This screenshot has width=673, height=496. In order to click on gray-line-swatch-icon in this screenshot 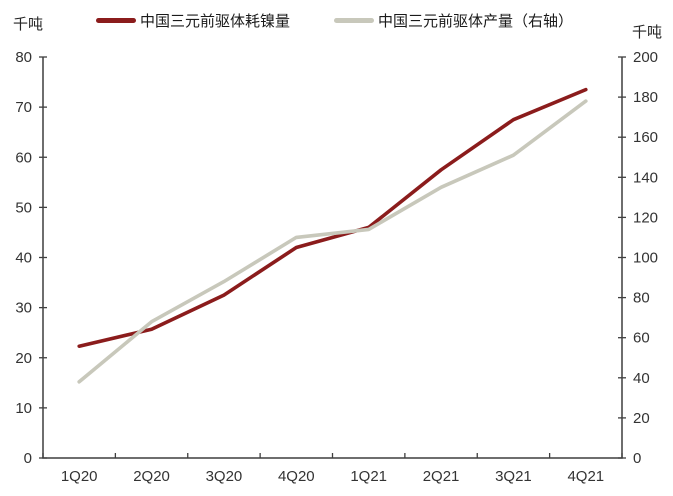, I will do `click(354, 20)`.